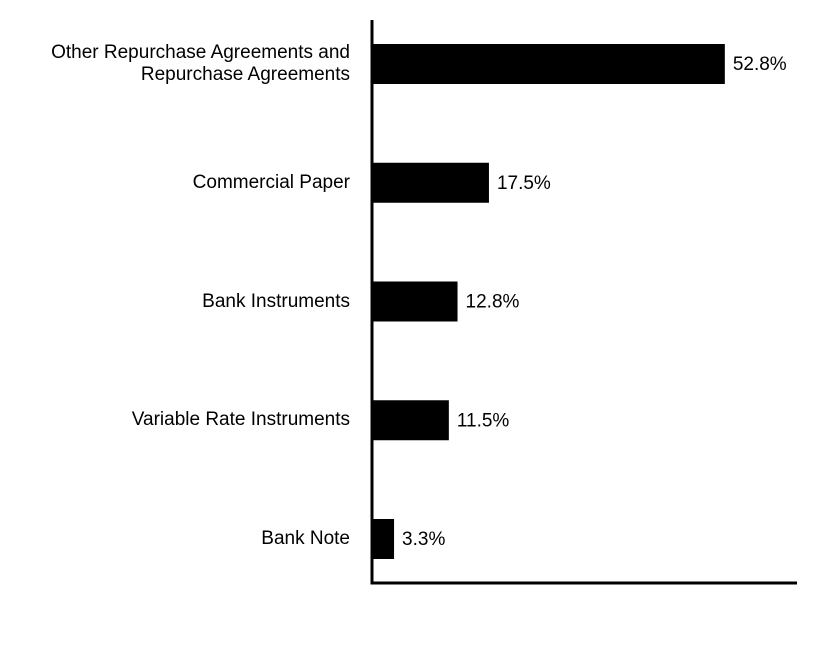 This screenshot has width=828, height=648. Describe the element at coordinates (483, 420) in the screenshot. I see `value-label: 11.5%` at that location.